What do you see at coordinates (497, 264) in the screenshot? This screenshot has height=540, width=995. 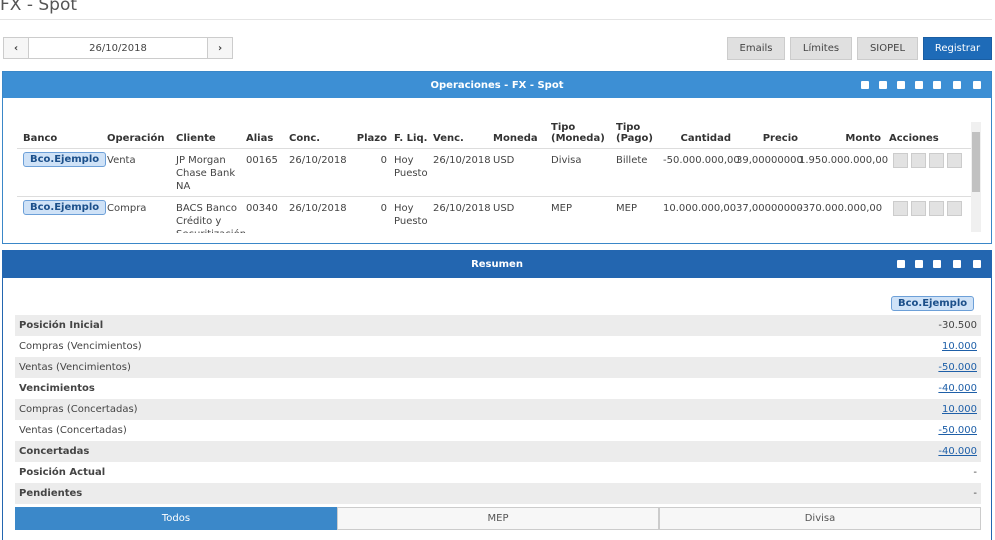 I see `panel-header: Resumen` at bounding box center [497, 264].